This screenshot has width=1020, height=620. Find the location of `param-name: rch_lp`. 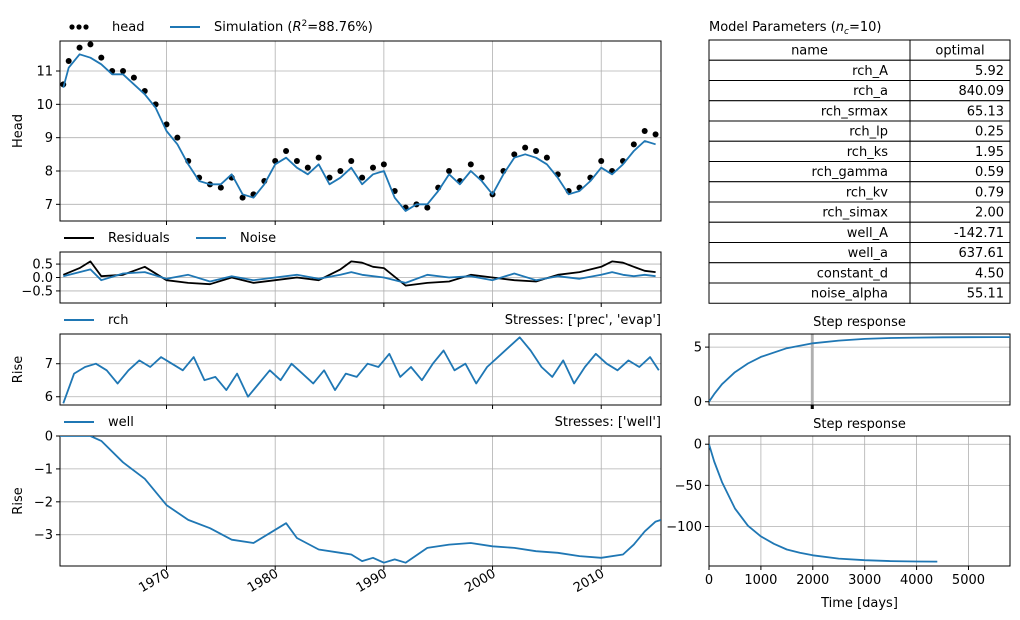

param-name: rch_lp is located at coordinates (868, 132).